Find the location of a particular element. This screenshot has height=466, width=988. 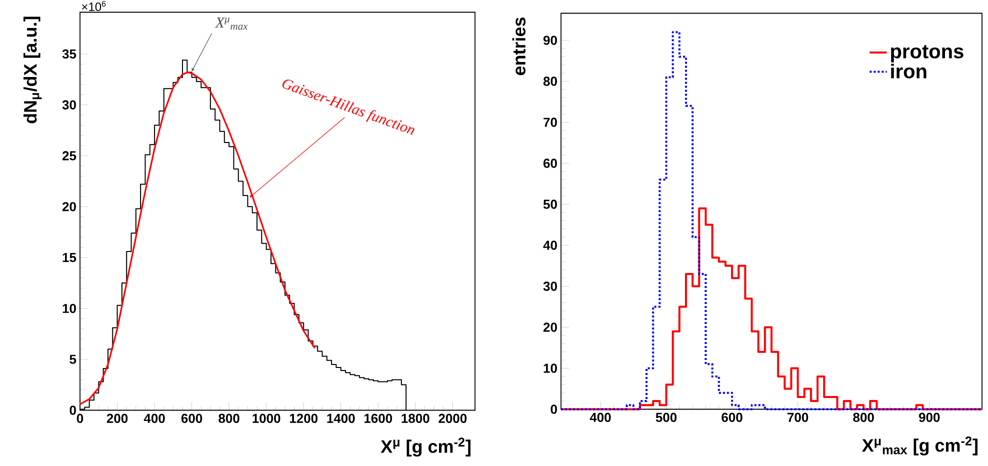

y-tick-label: 5 is located at coordinates (73, 359).